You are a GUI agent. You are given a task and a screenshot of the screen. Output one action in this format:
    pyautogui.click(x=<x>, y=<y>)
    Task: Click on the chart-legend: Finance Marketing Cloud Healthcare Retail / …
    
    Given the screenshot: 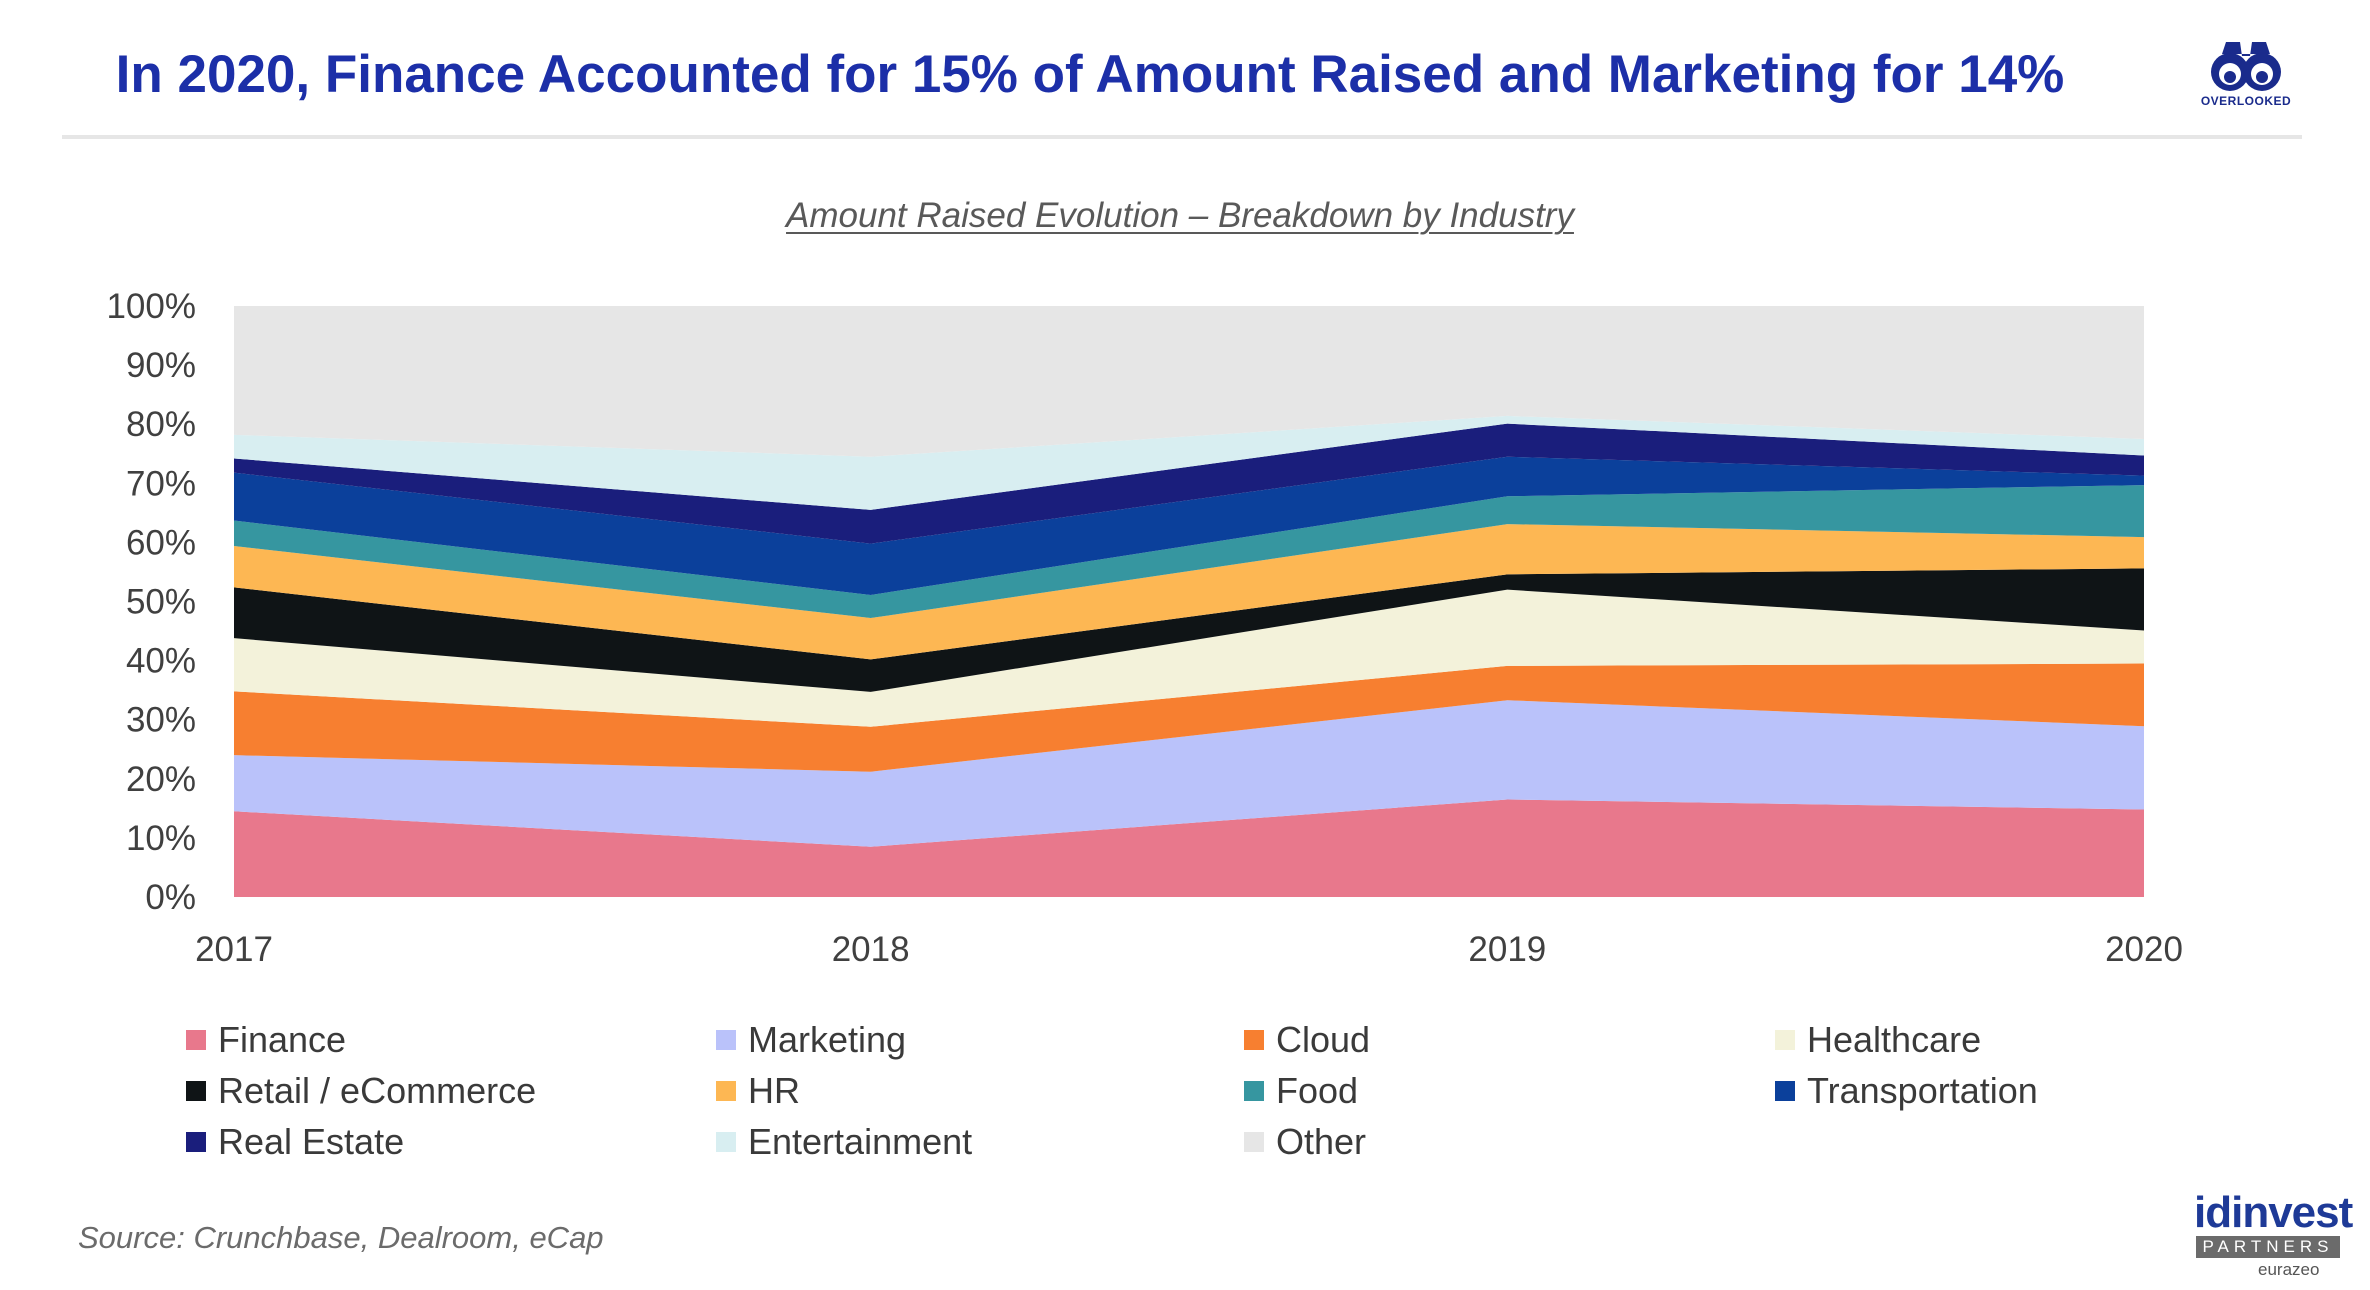 What is the action you would take?
    pyautogui.click(x=1236, y=1099)
    